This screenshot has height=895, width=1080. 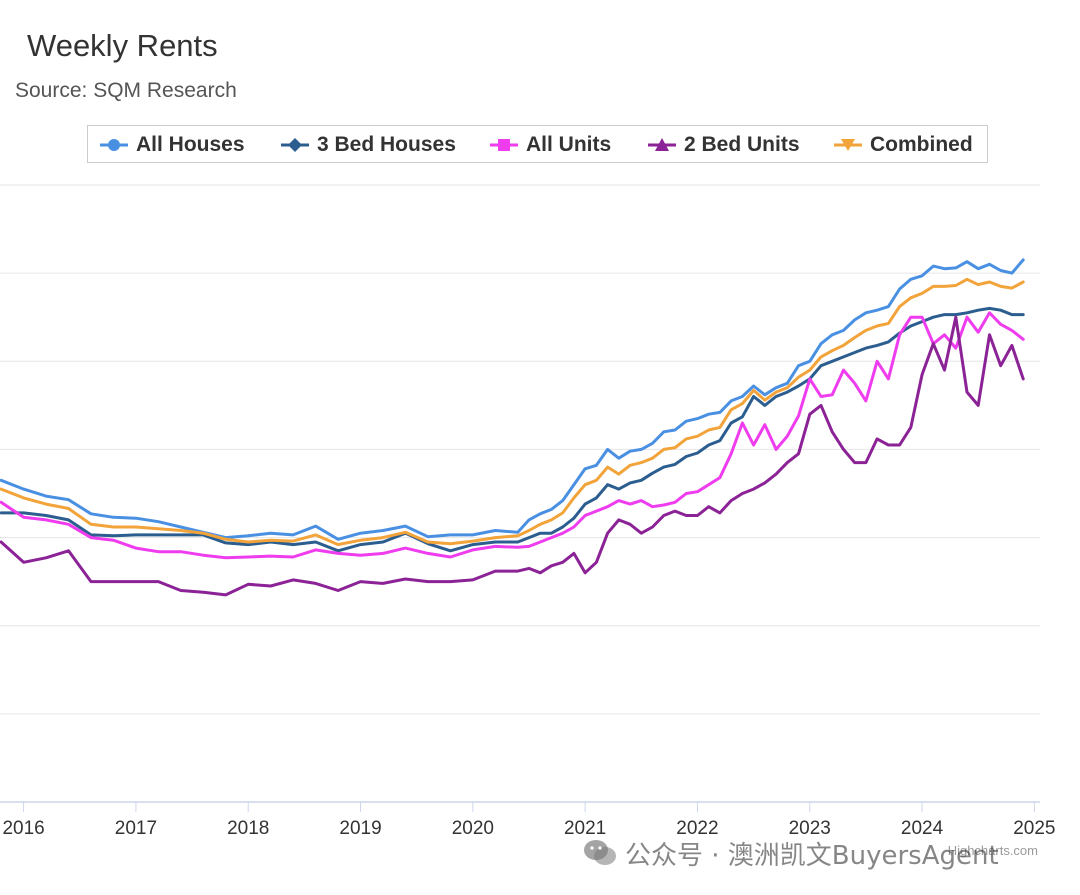 I want to click on legend-label: Combined, so click(x=921, y=144).